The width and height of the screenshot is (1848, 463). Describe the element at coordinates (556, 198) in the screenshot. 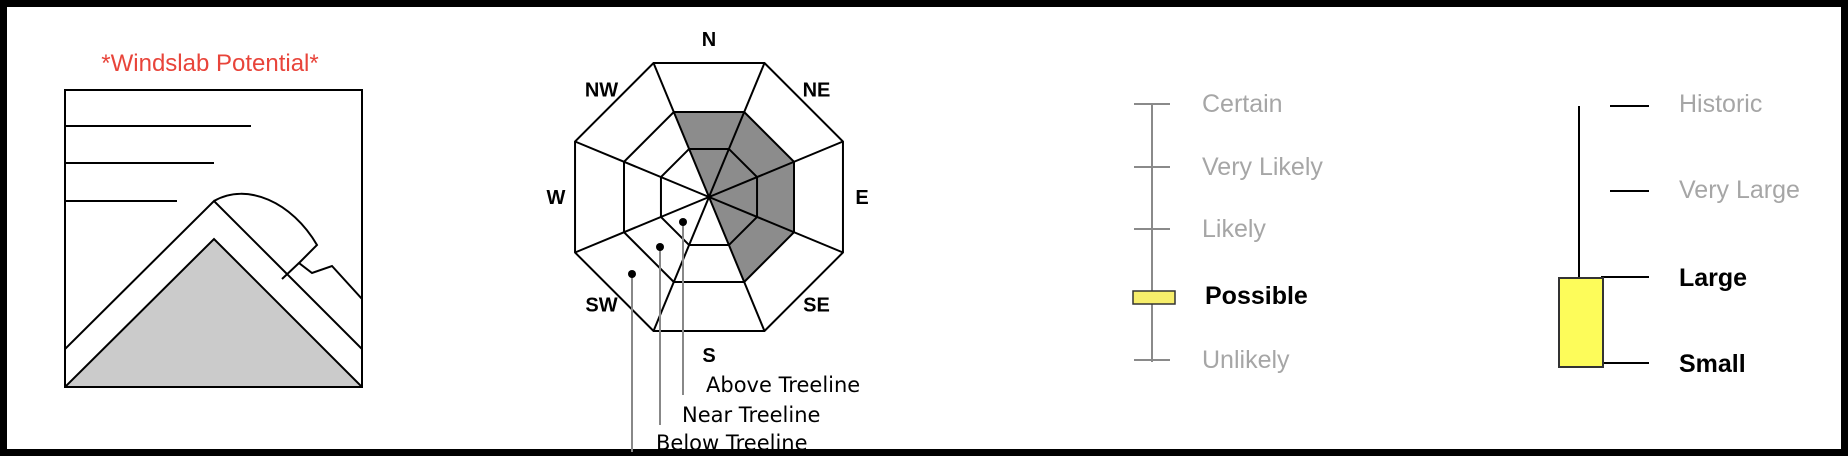

I see `aspect-label-w: W` at that location.